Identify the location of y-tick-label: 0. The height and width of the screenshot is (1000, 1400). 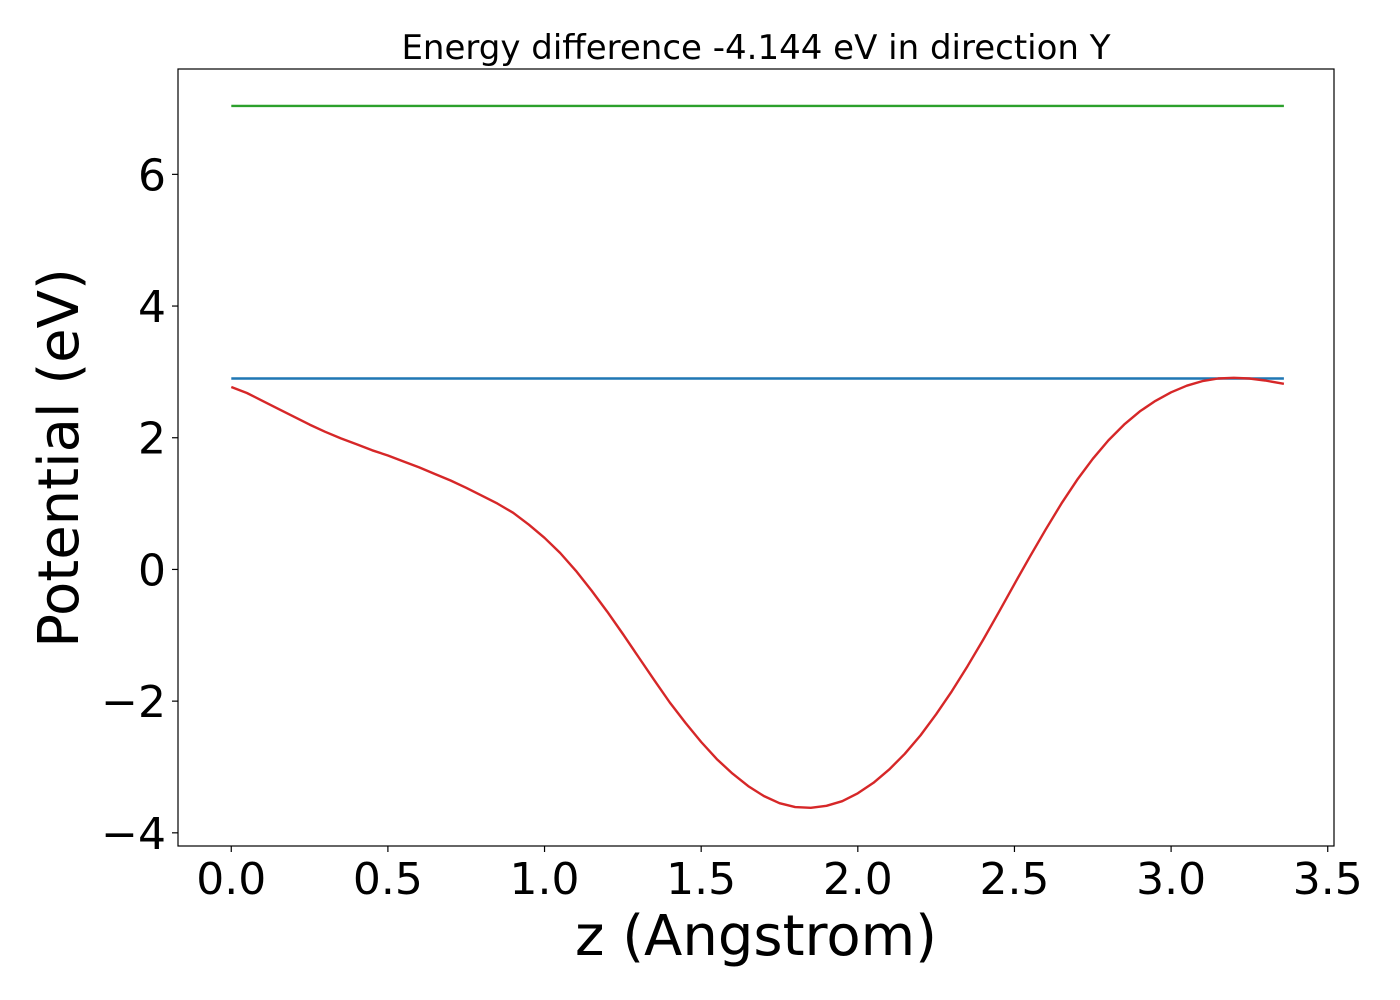
(152, 570).